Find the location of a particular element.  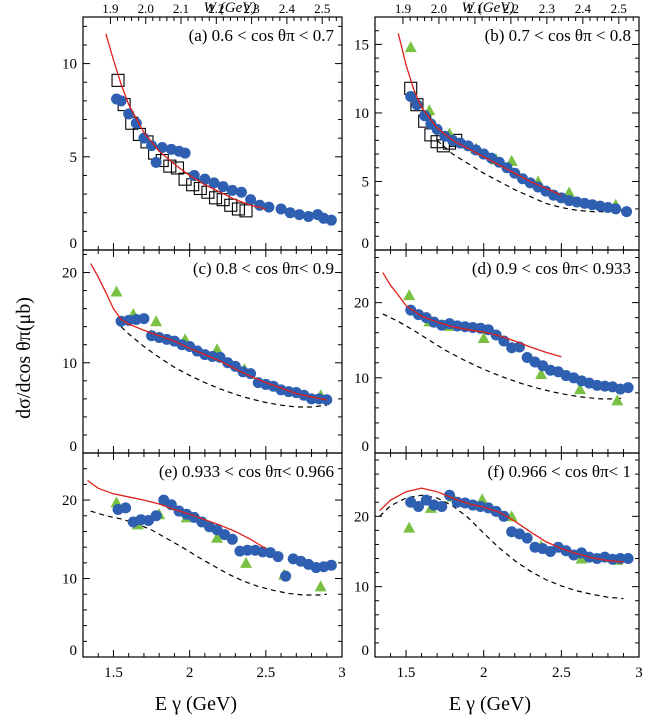

panel-title: (b) 0.7 < cos θπ < 0.8 is located at coordinates (558, 35).